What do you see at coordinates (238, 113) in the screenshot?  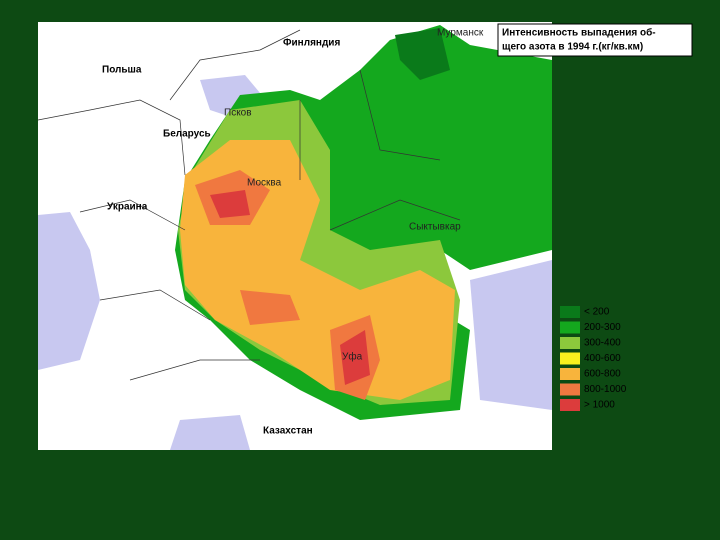 I see `place-label: Псков` at bounding box center [238, 113].